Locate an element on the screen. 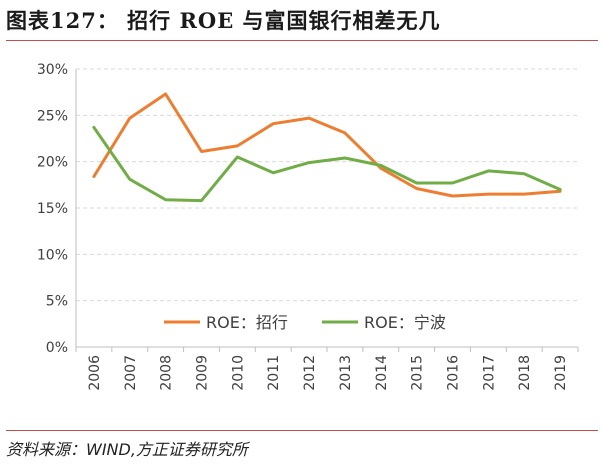  source-note: 资料来源：WIND,方正证券研究所 is located at coordinates (127, 449).